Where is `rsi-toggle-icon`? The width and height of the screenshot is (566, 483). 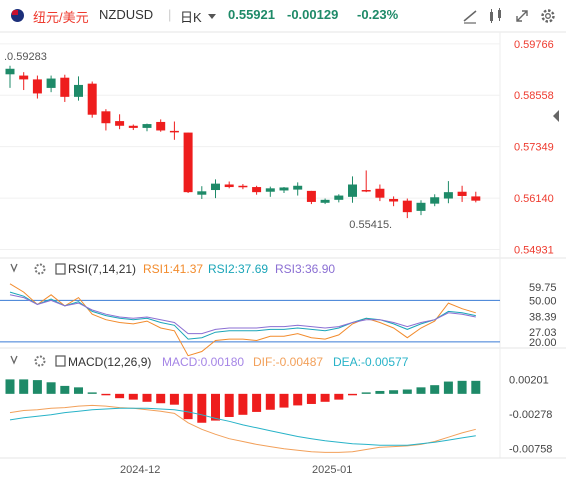
rsi-toggle-icon is located at coordinates (60, 269).